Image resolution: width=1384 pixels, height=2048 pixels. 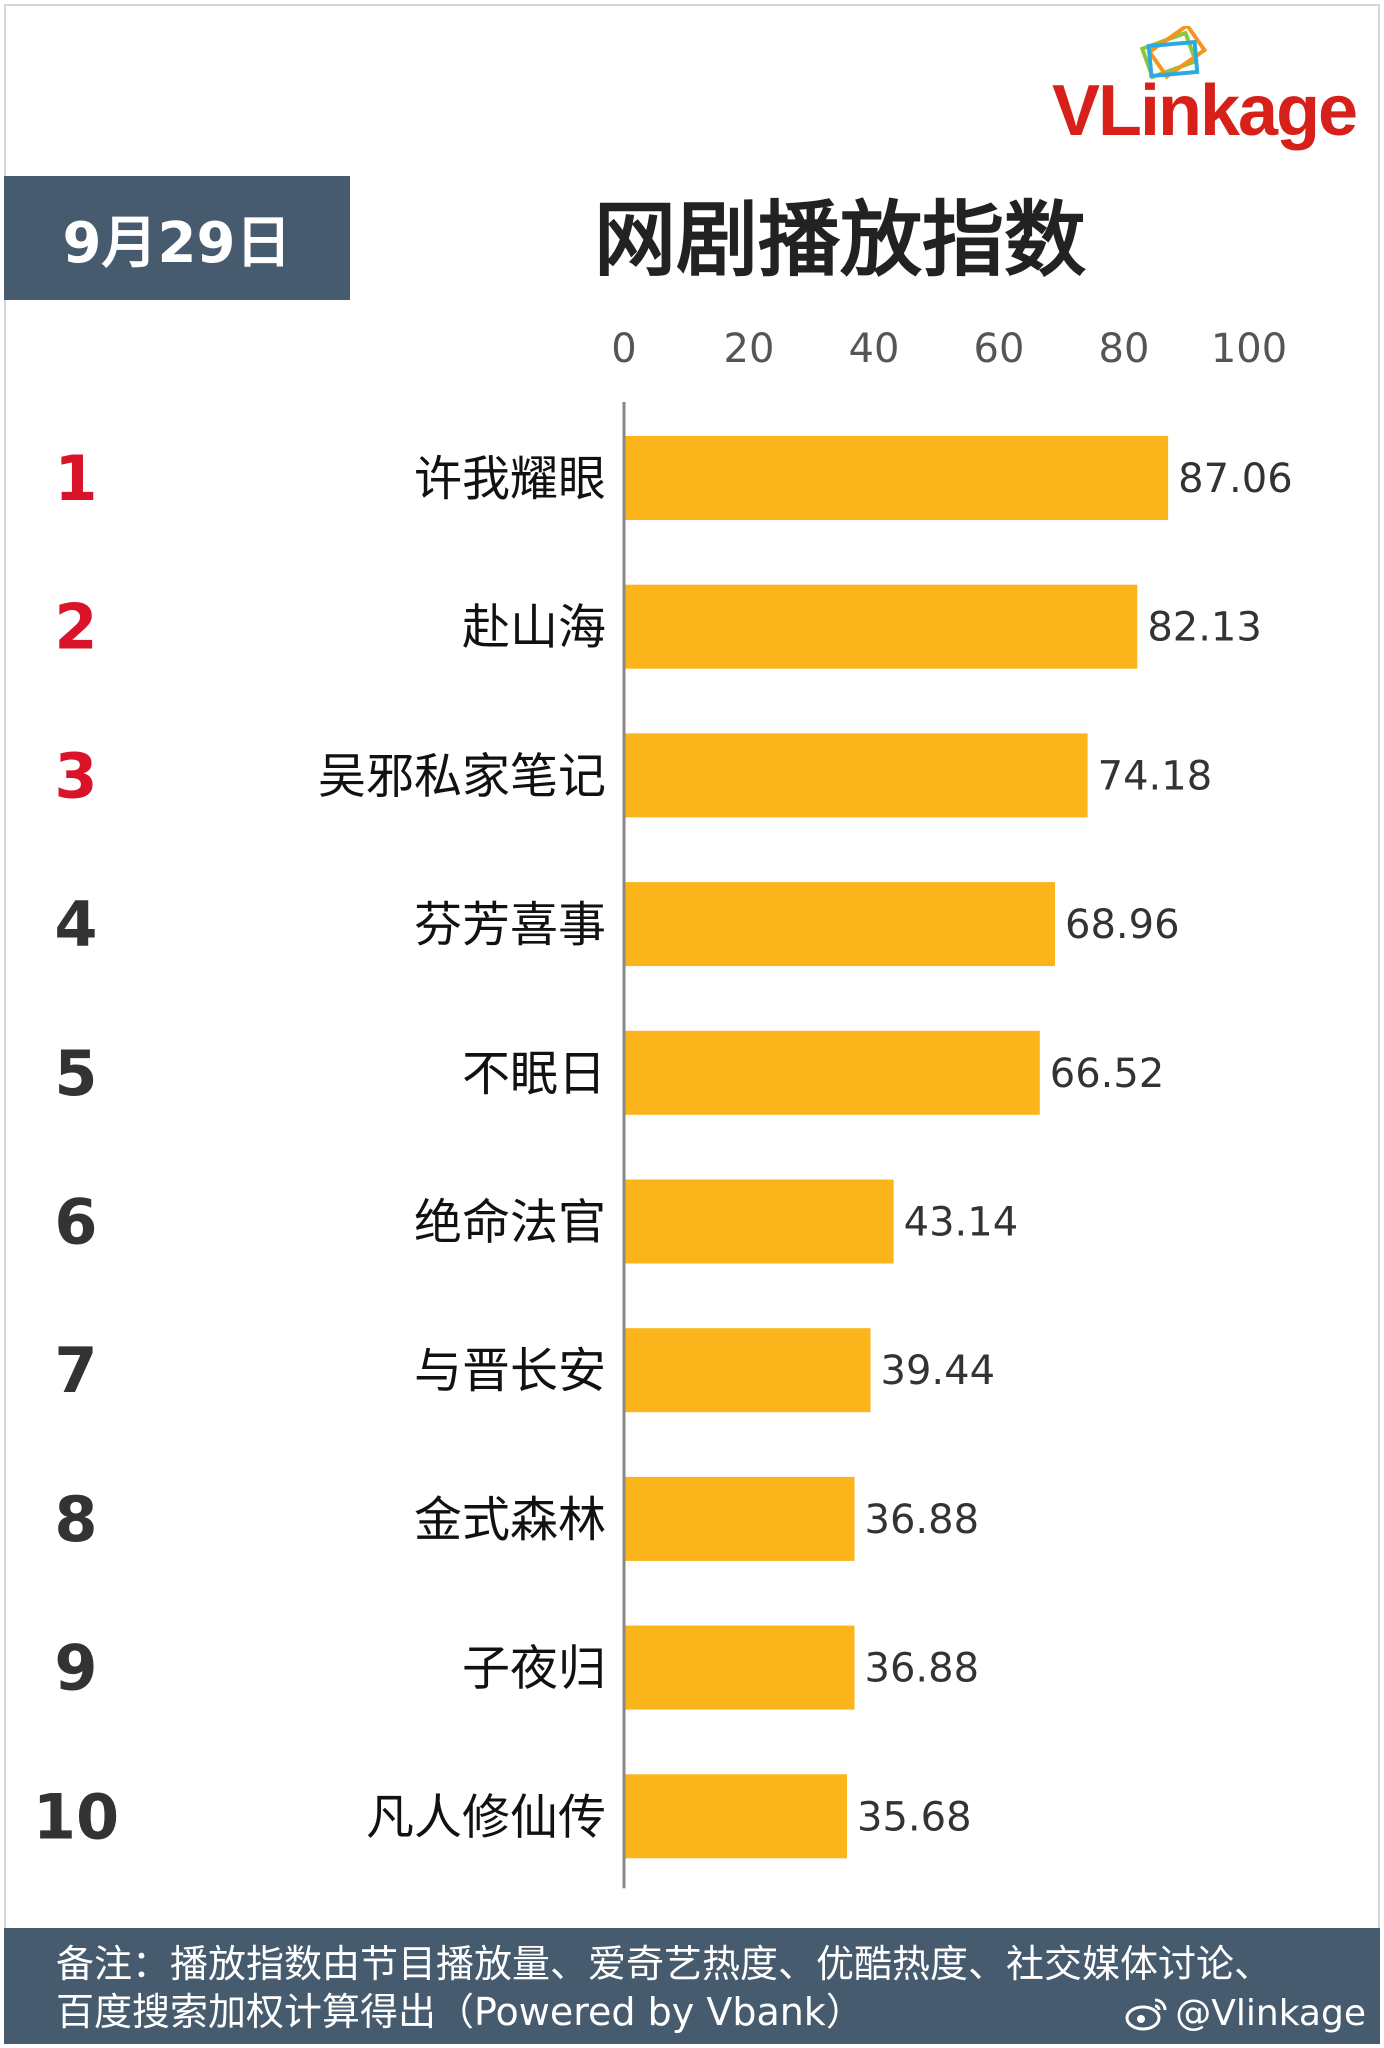 What do you see at coordinates (75, 1519) in the screenshot?
I see `rank-label-8: 8` at bounding box center [75, 1519].